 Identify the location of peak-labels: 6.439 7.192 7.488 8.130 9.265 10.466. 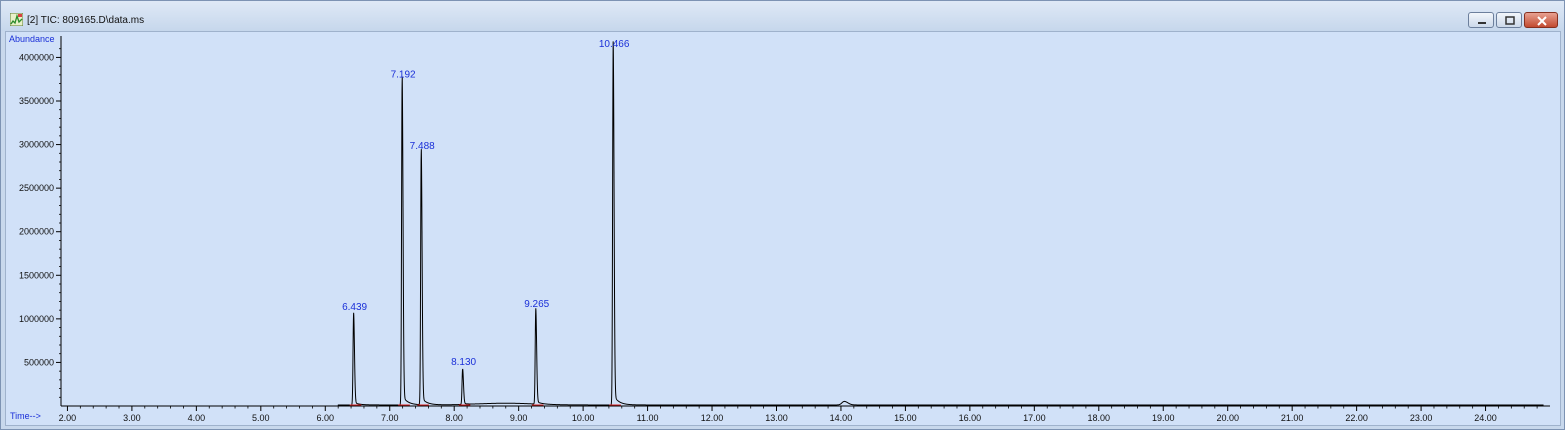
(486, 203).